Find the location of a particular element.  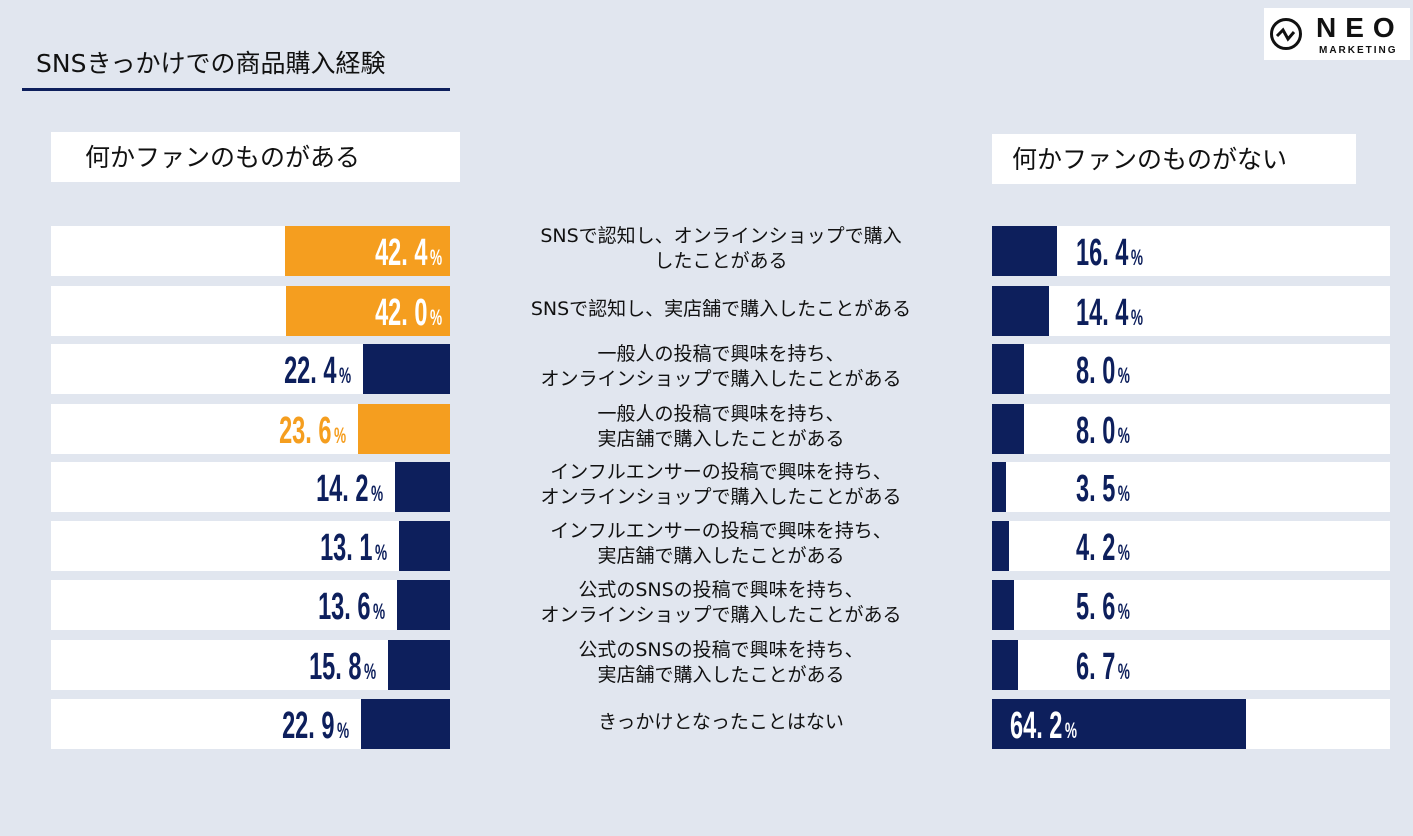

right-bar-track: 14. 4% is located at coordinates (1191, 311).